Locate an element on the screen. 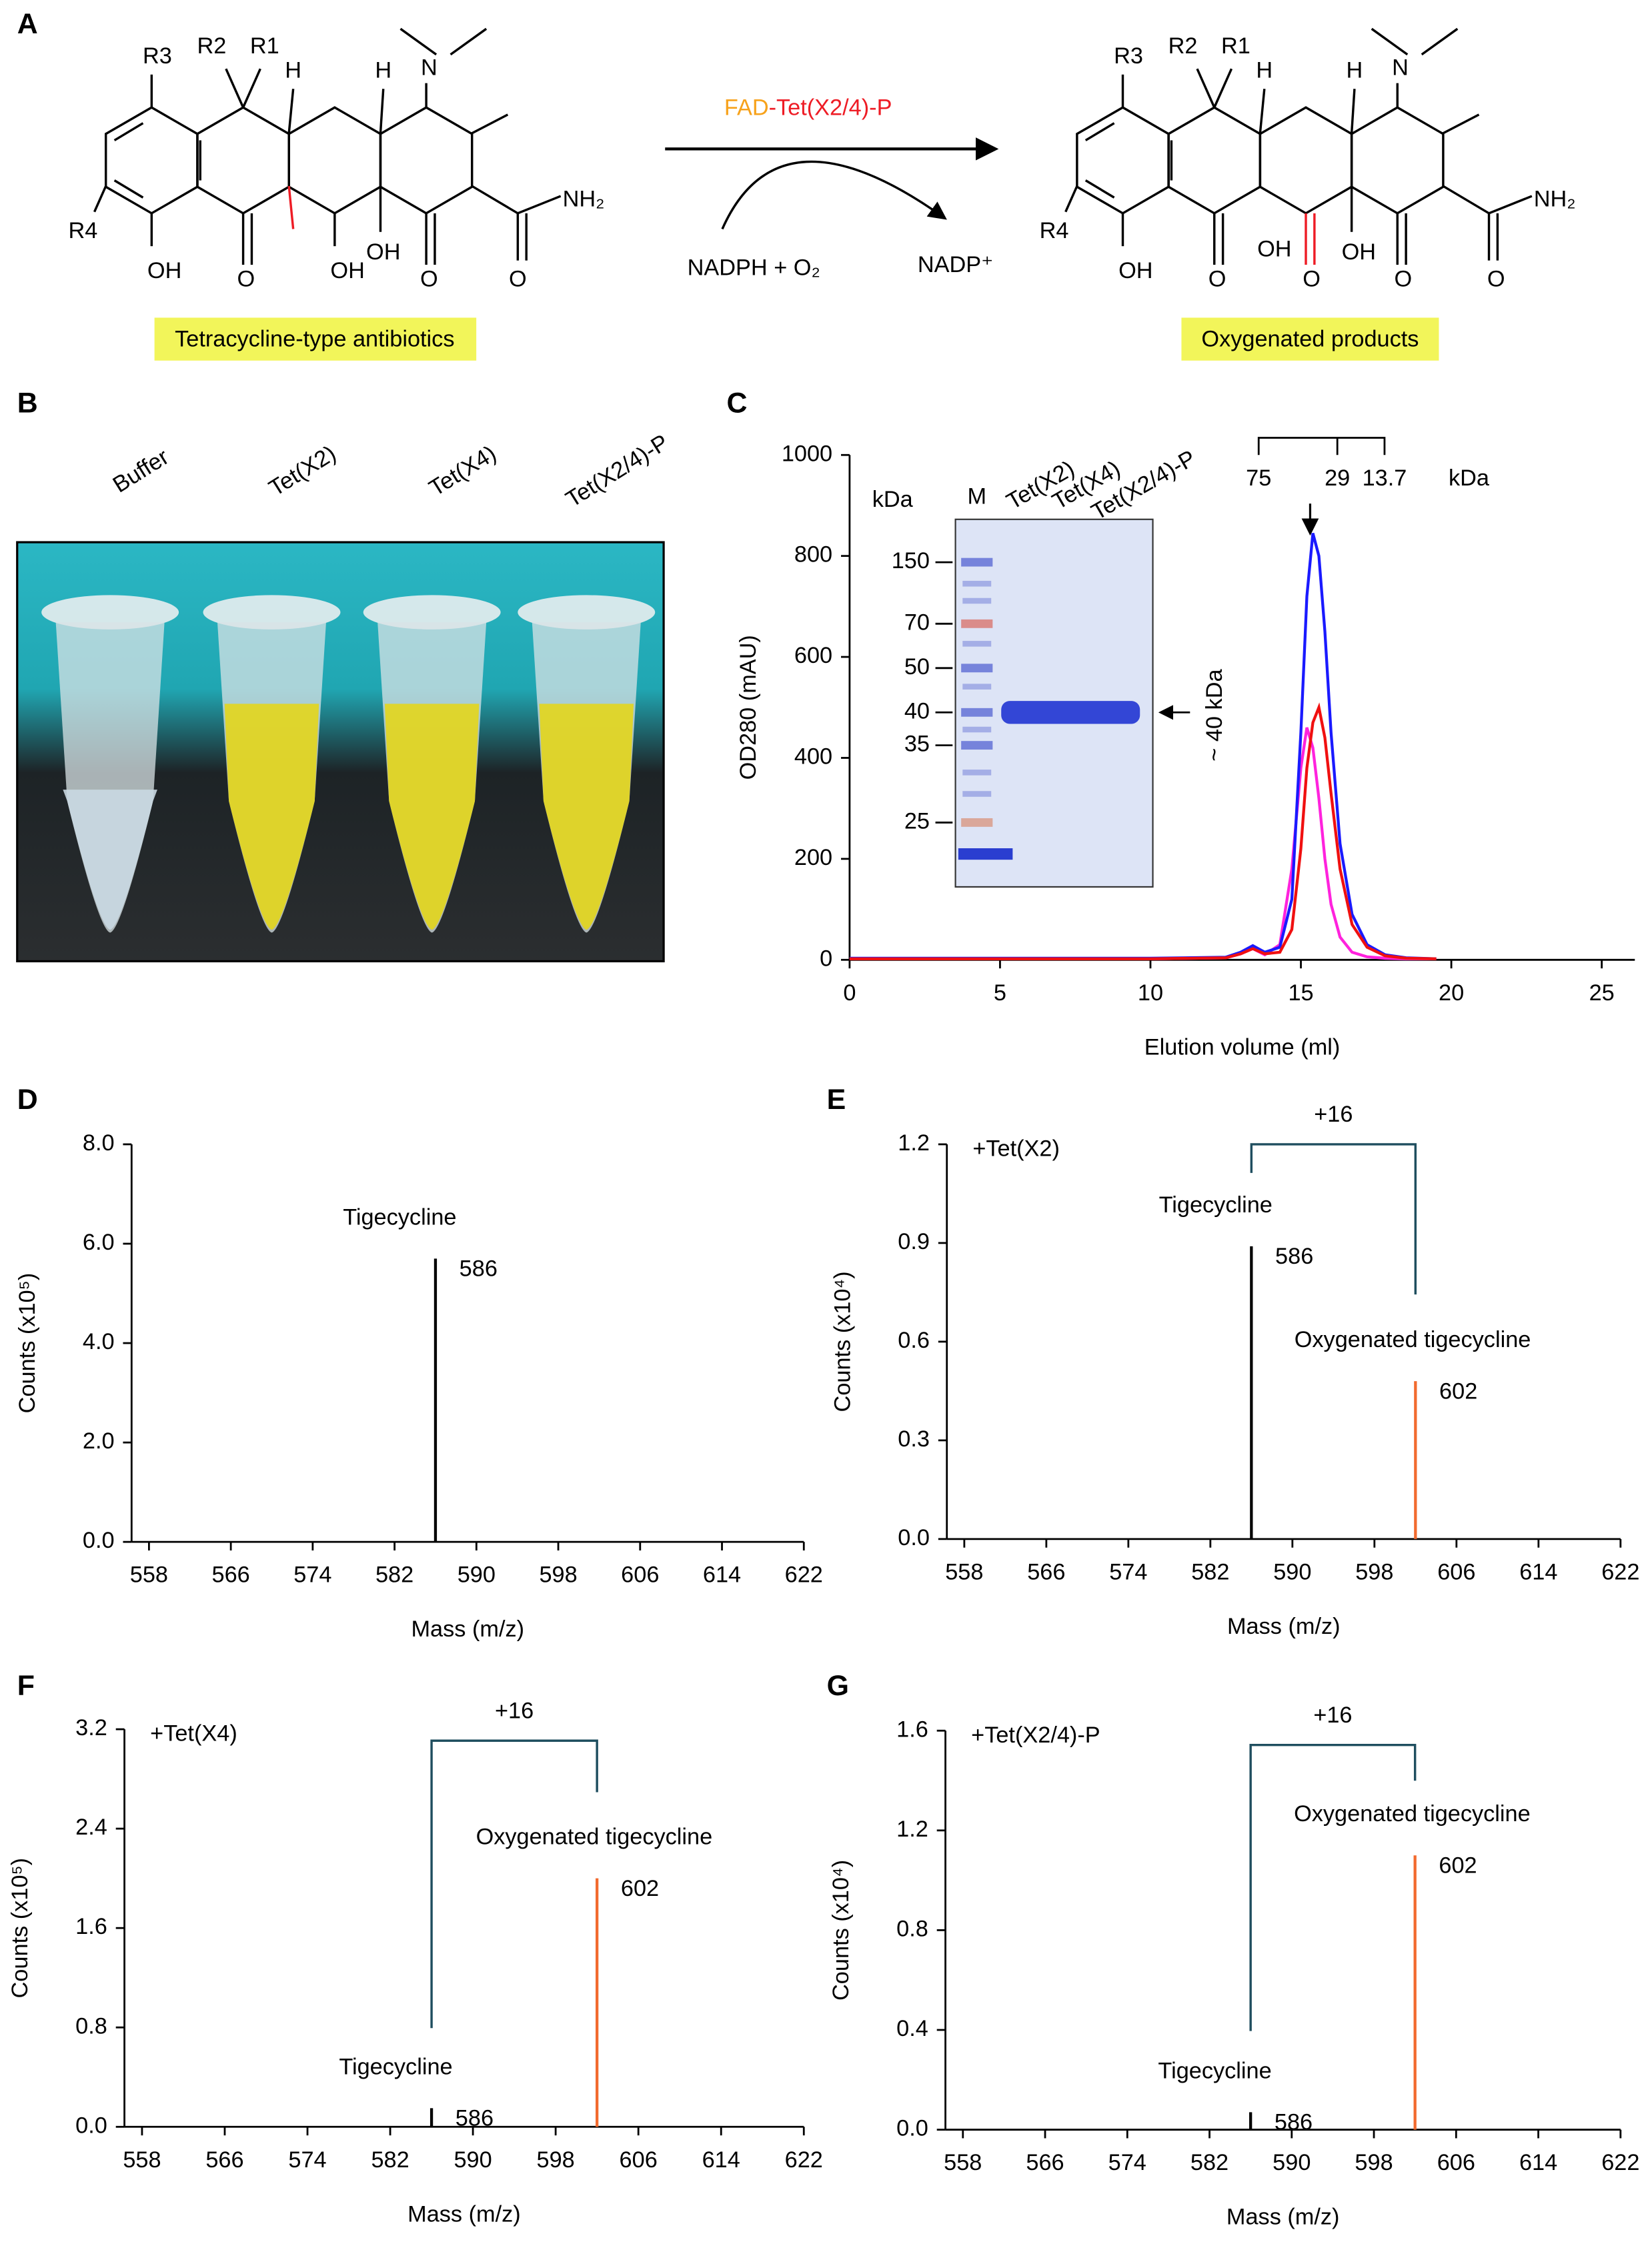 Image resolution: width=1652 pixels, height=2250 pixels. panel-label: C is located at coordinates (736, 403).